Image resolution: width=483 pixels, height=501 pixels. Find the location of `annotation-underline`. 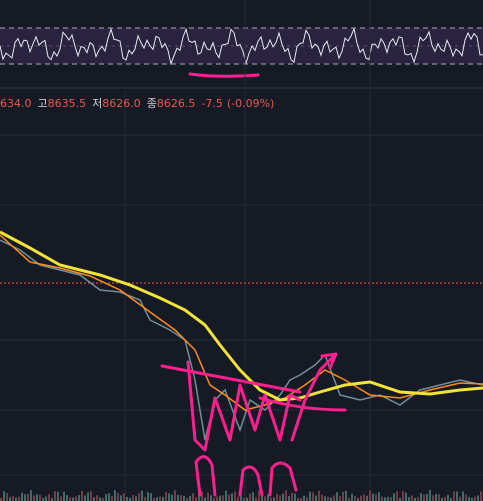

annotation-underline is located at coordinates (224, 75).